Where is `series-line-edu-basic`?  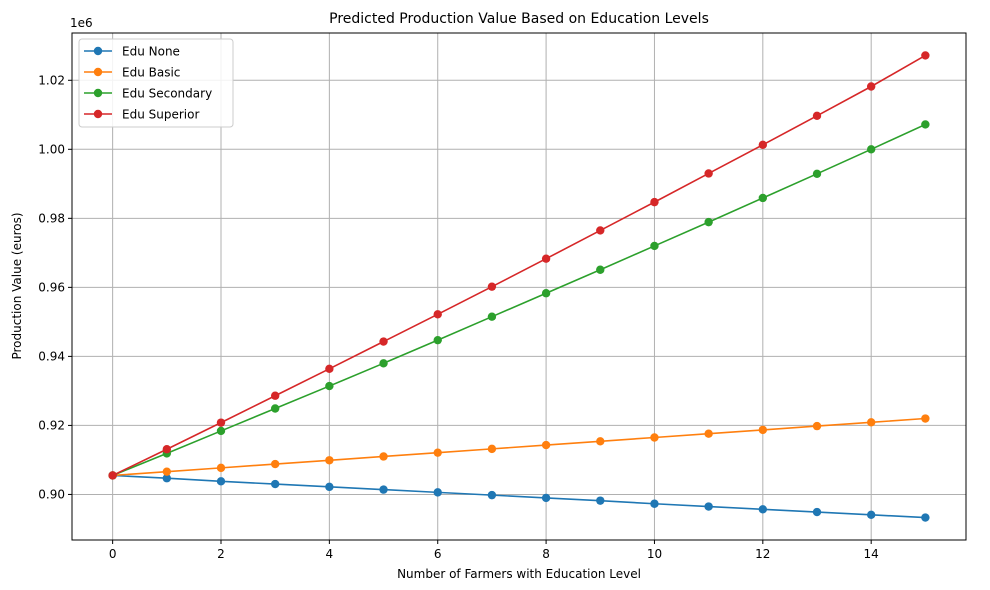 series-line-edu-basic is located at coordinates (519, 447).